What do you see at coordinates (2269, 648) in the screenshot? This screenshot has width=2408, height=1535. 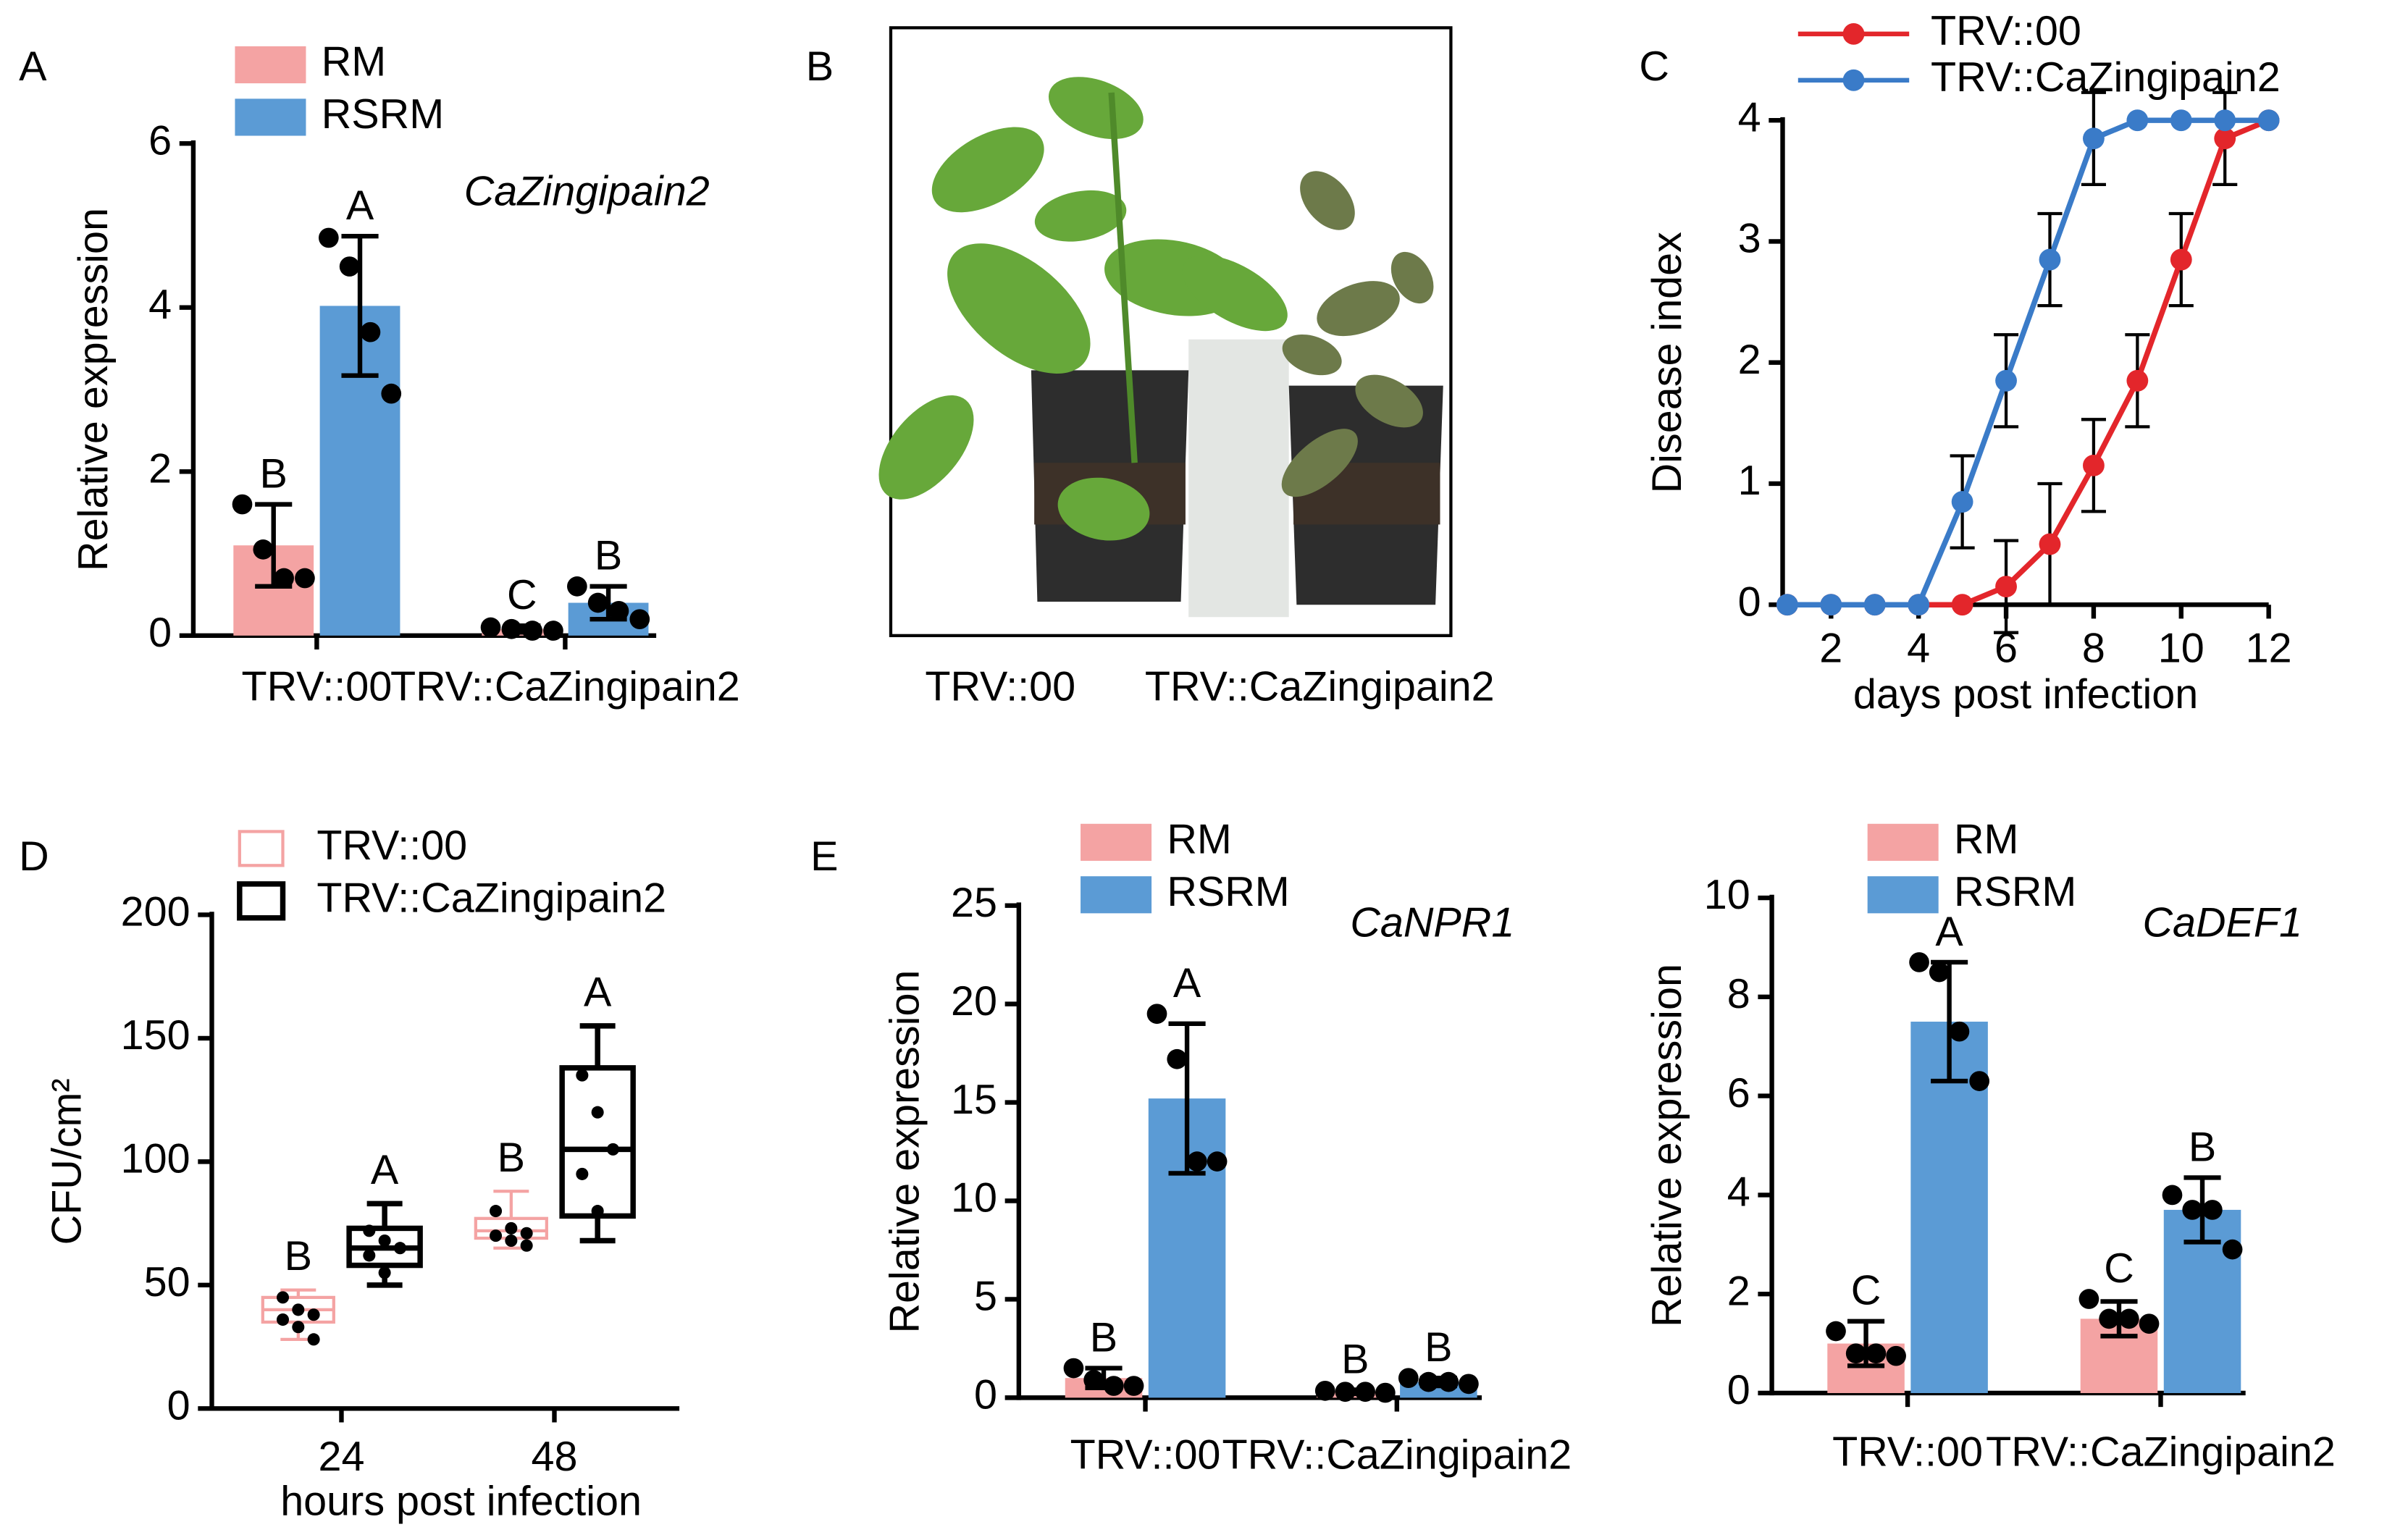 I see `x-tick-label: 12` at bounding box center [2269, 648].